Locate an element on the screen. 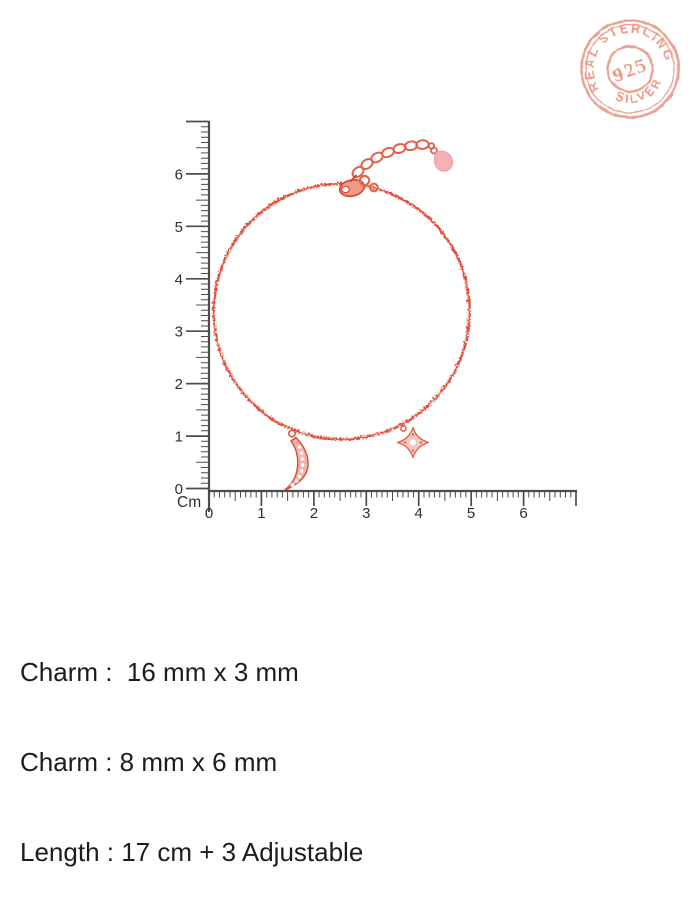 This screenshot has height=897, width=700. spec-line-charm-2: Charm : 8 mm x 6 mm is located at coordinates (149, 762).